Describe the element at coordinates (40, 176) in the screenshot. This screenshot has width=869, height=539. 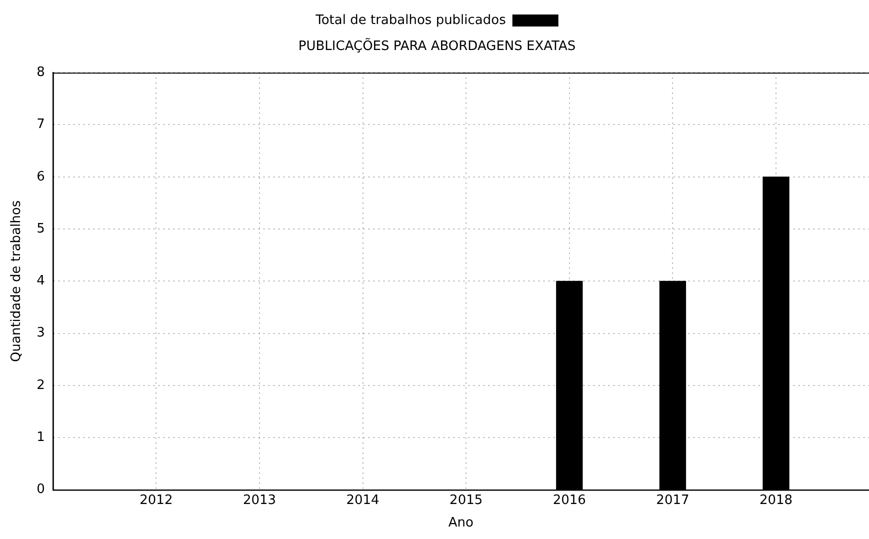
I see `y-tick-label: 6` at that location.